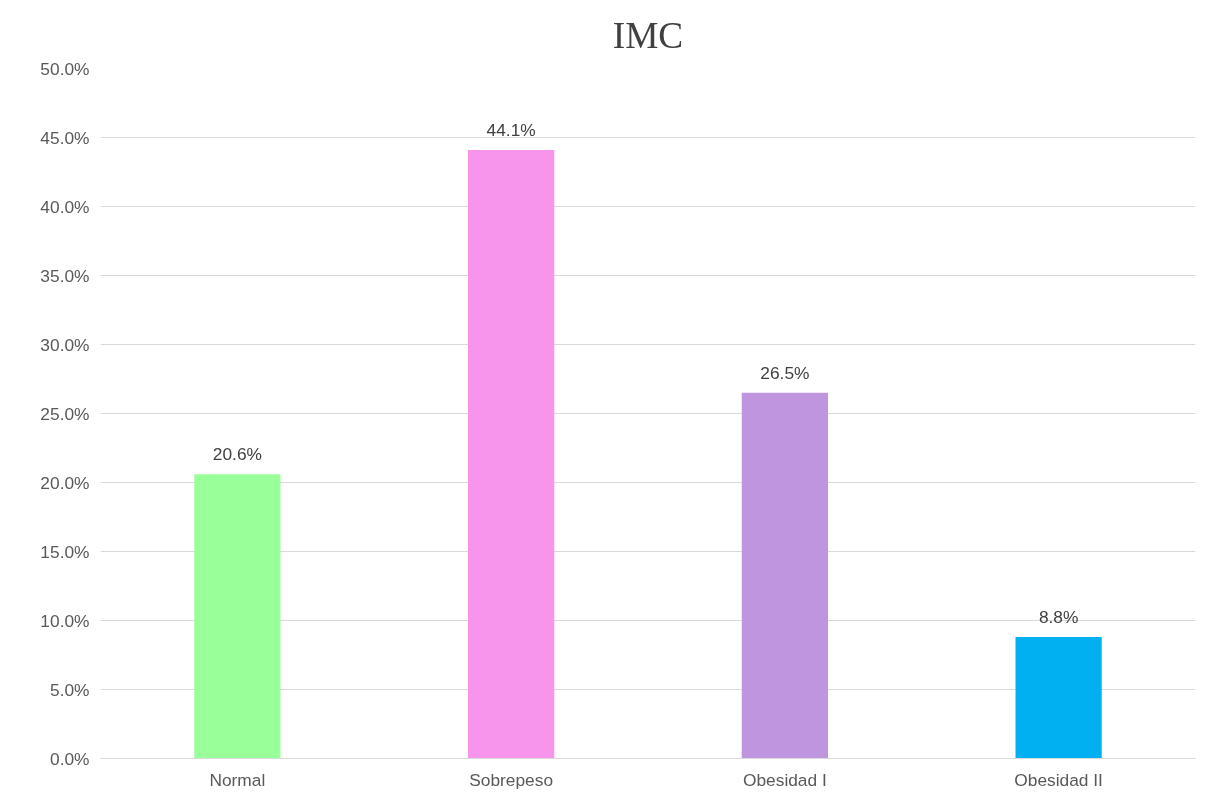 This screenshot has height=812, width=1230. What do you see at coordinates (511, 129) in the screenshot?
I see `data-label: 44.1%` at bounding box center [511, 129].